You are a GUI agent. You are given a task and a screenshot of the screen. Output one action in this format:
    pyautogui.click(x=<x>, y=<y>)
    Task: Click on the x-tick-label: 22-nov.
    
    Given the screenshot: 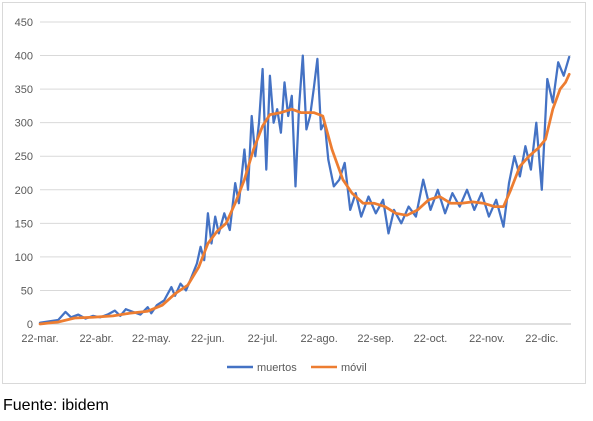 What is the action you would take?
    pyautogui.click(x=487, y=339)
    